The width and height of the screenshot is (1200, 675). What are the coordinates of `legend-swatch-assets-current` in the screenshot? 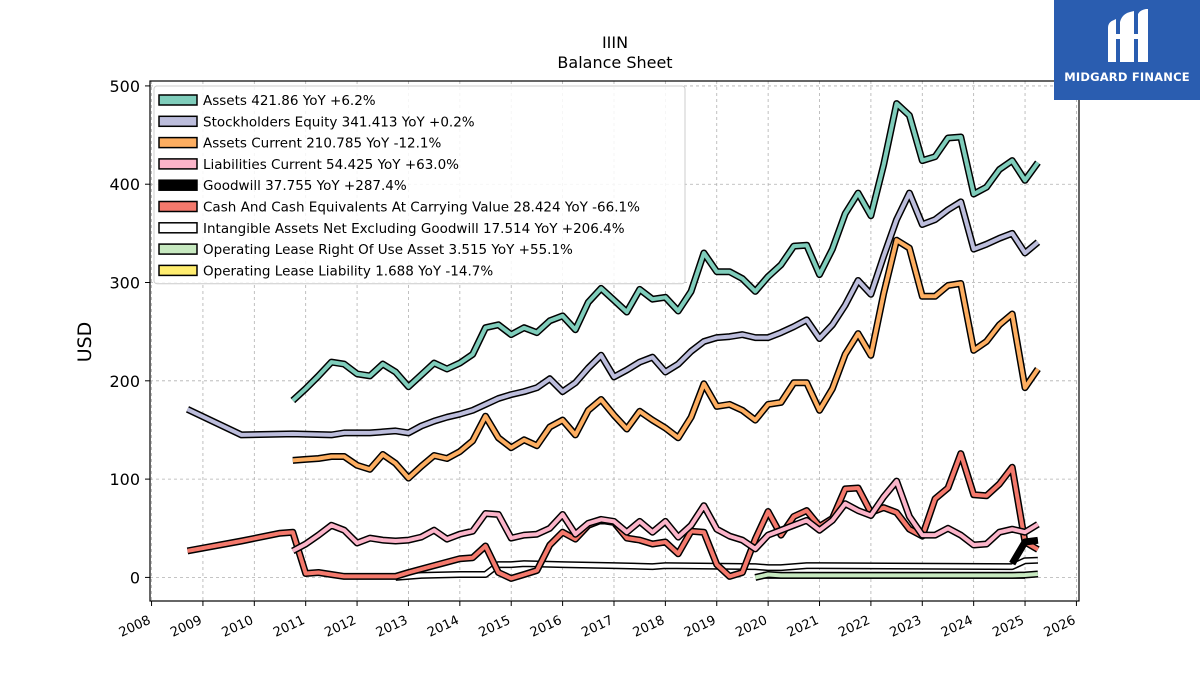 It's located at (178, 142).